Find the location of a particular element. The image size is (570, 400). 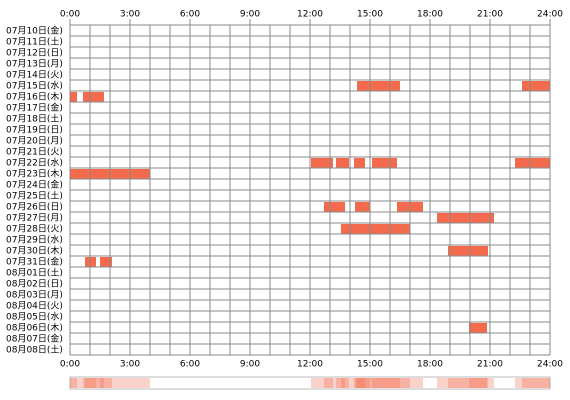

row-label: 07月23日(木) is located at coordinates (34, 174).